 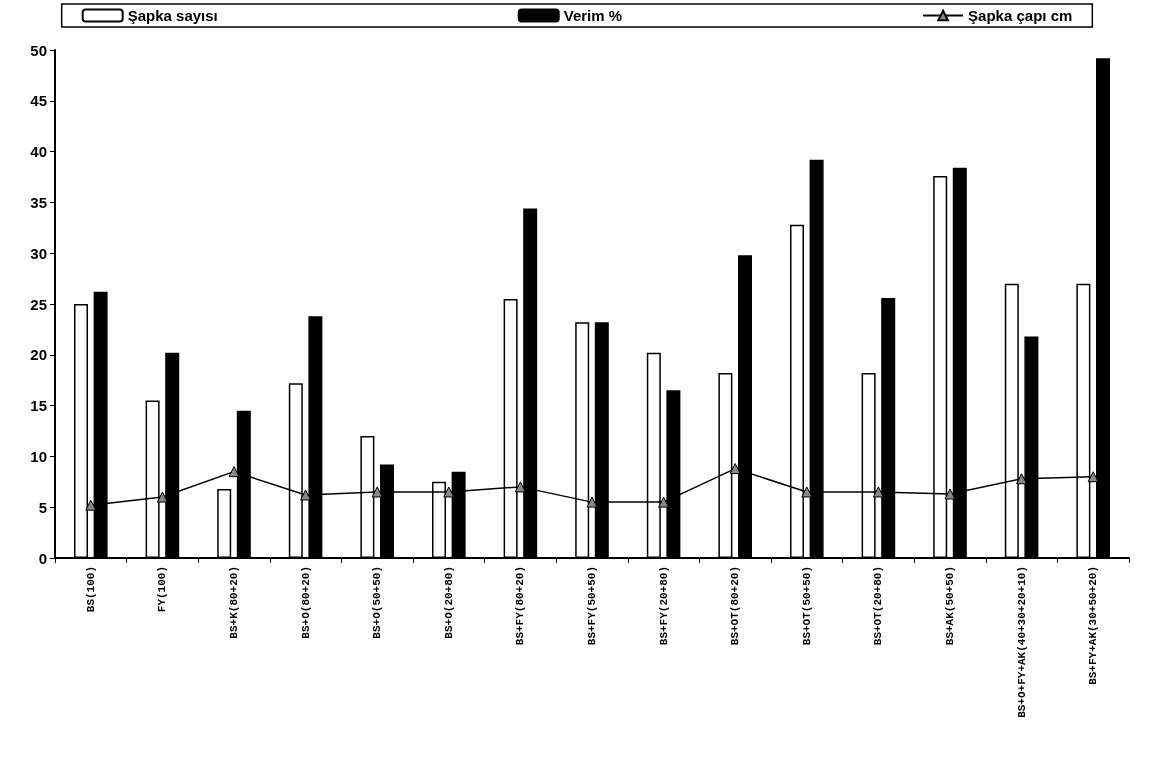 What do you see at coordinates (90, 589) in the screenshot?
I see `x-tick-label: BS(100)` at bounding box center [90, 589].